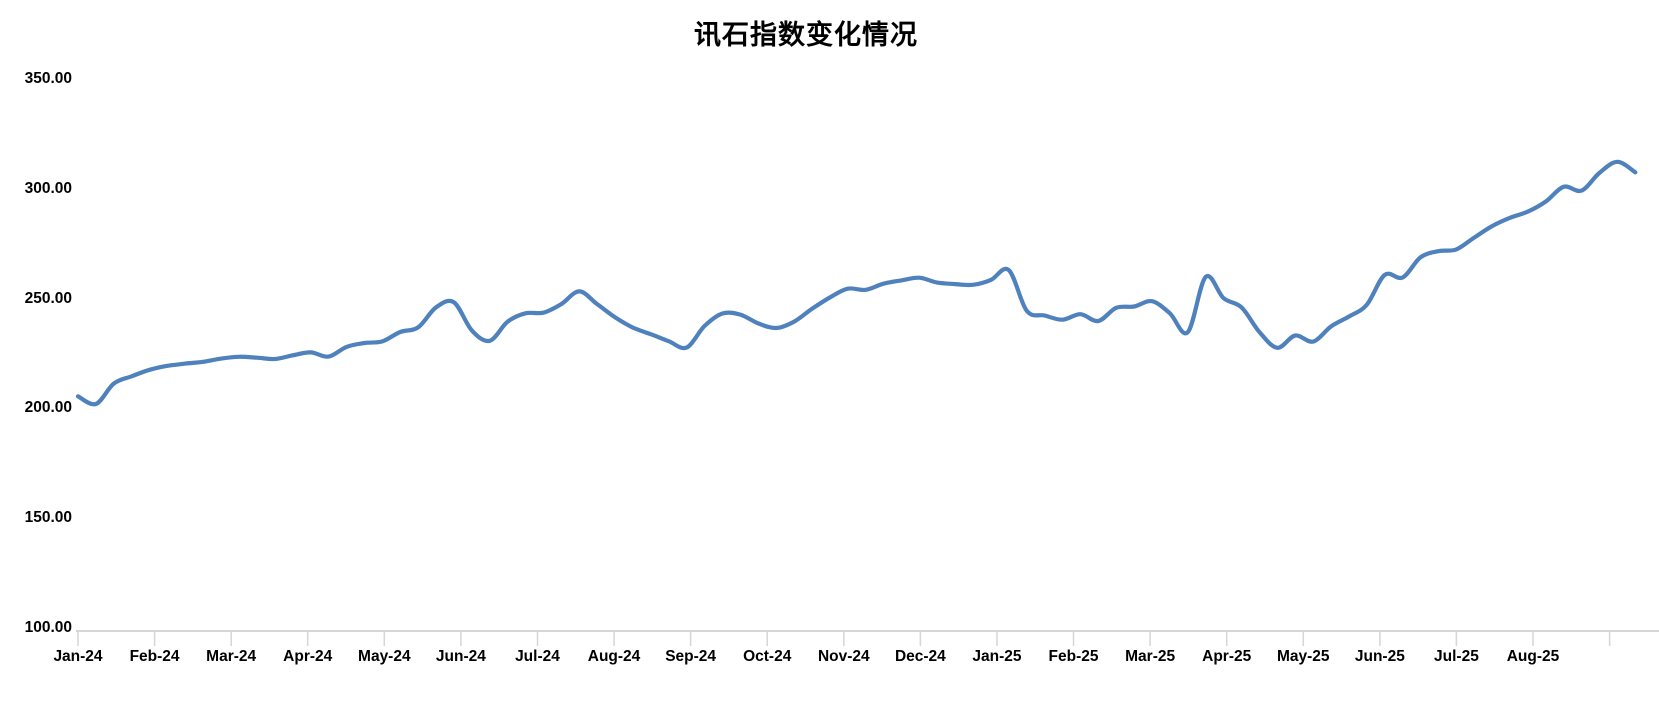 The width and height of the screenshot is (1659, 721). Describe the element at coordinates (460, 656) in the screenshot. I see `x-axis-label: Jun-24` at that location.